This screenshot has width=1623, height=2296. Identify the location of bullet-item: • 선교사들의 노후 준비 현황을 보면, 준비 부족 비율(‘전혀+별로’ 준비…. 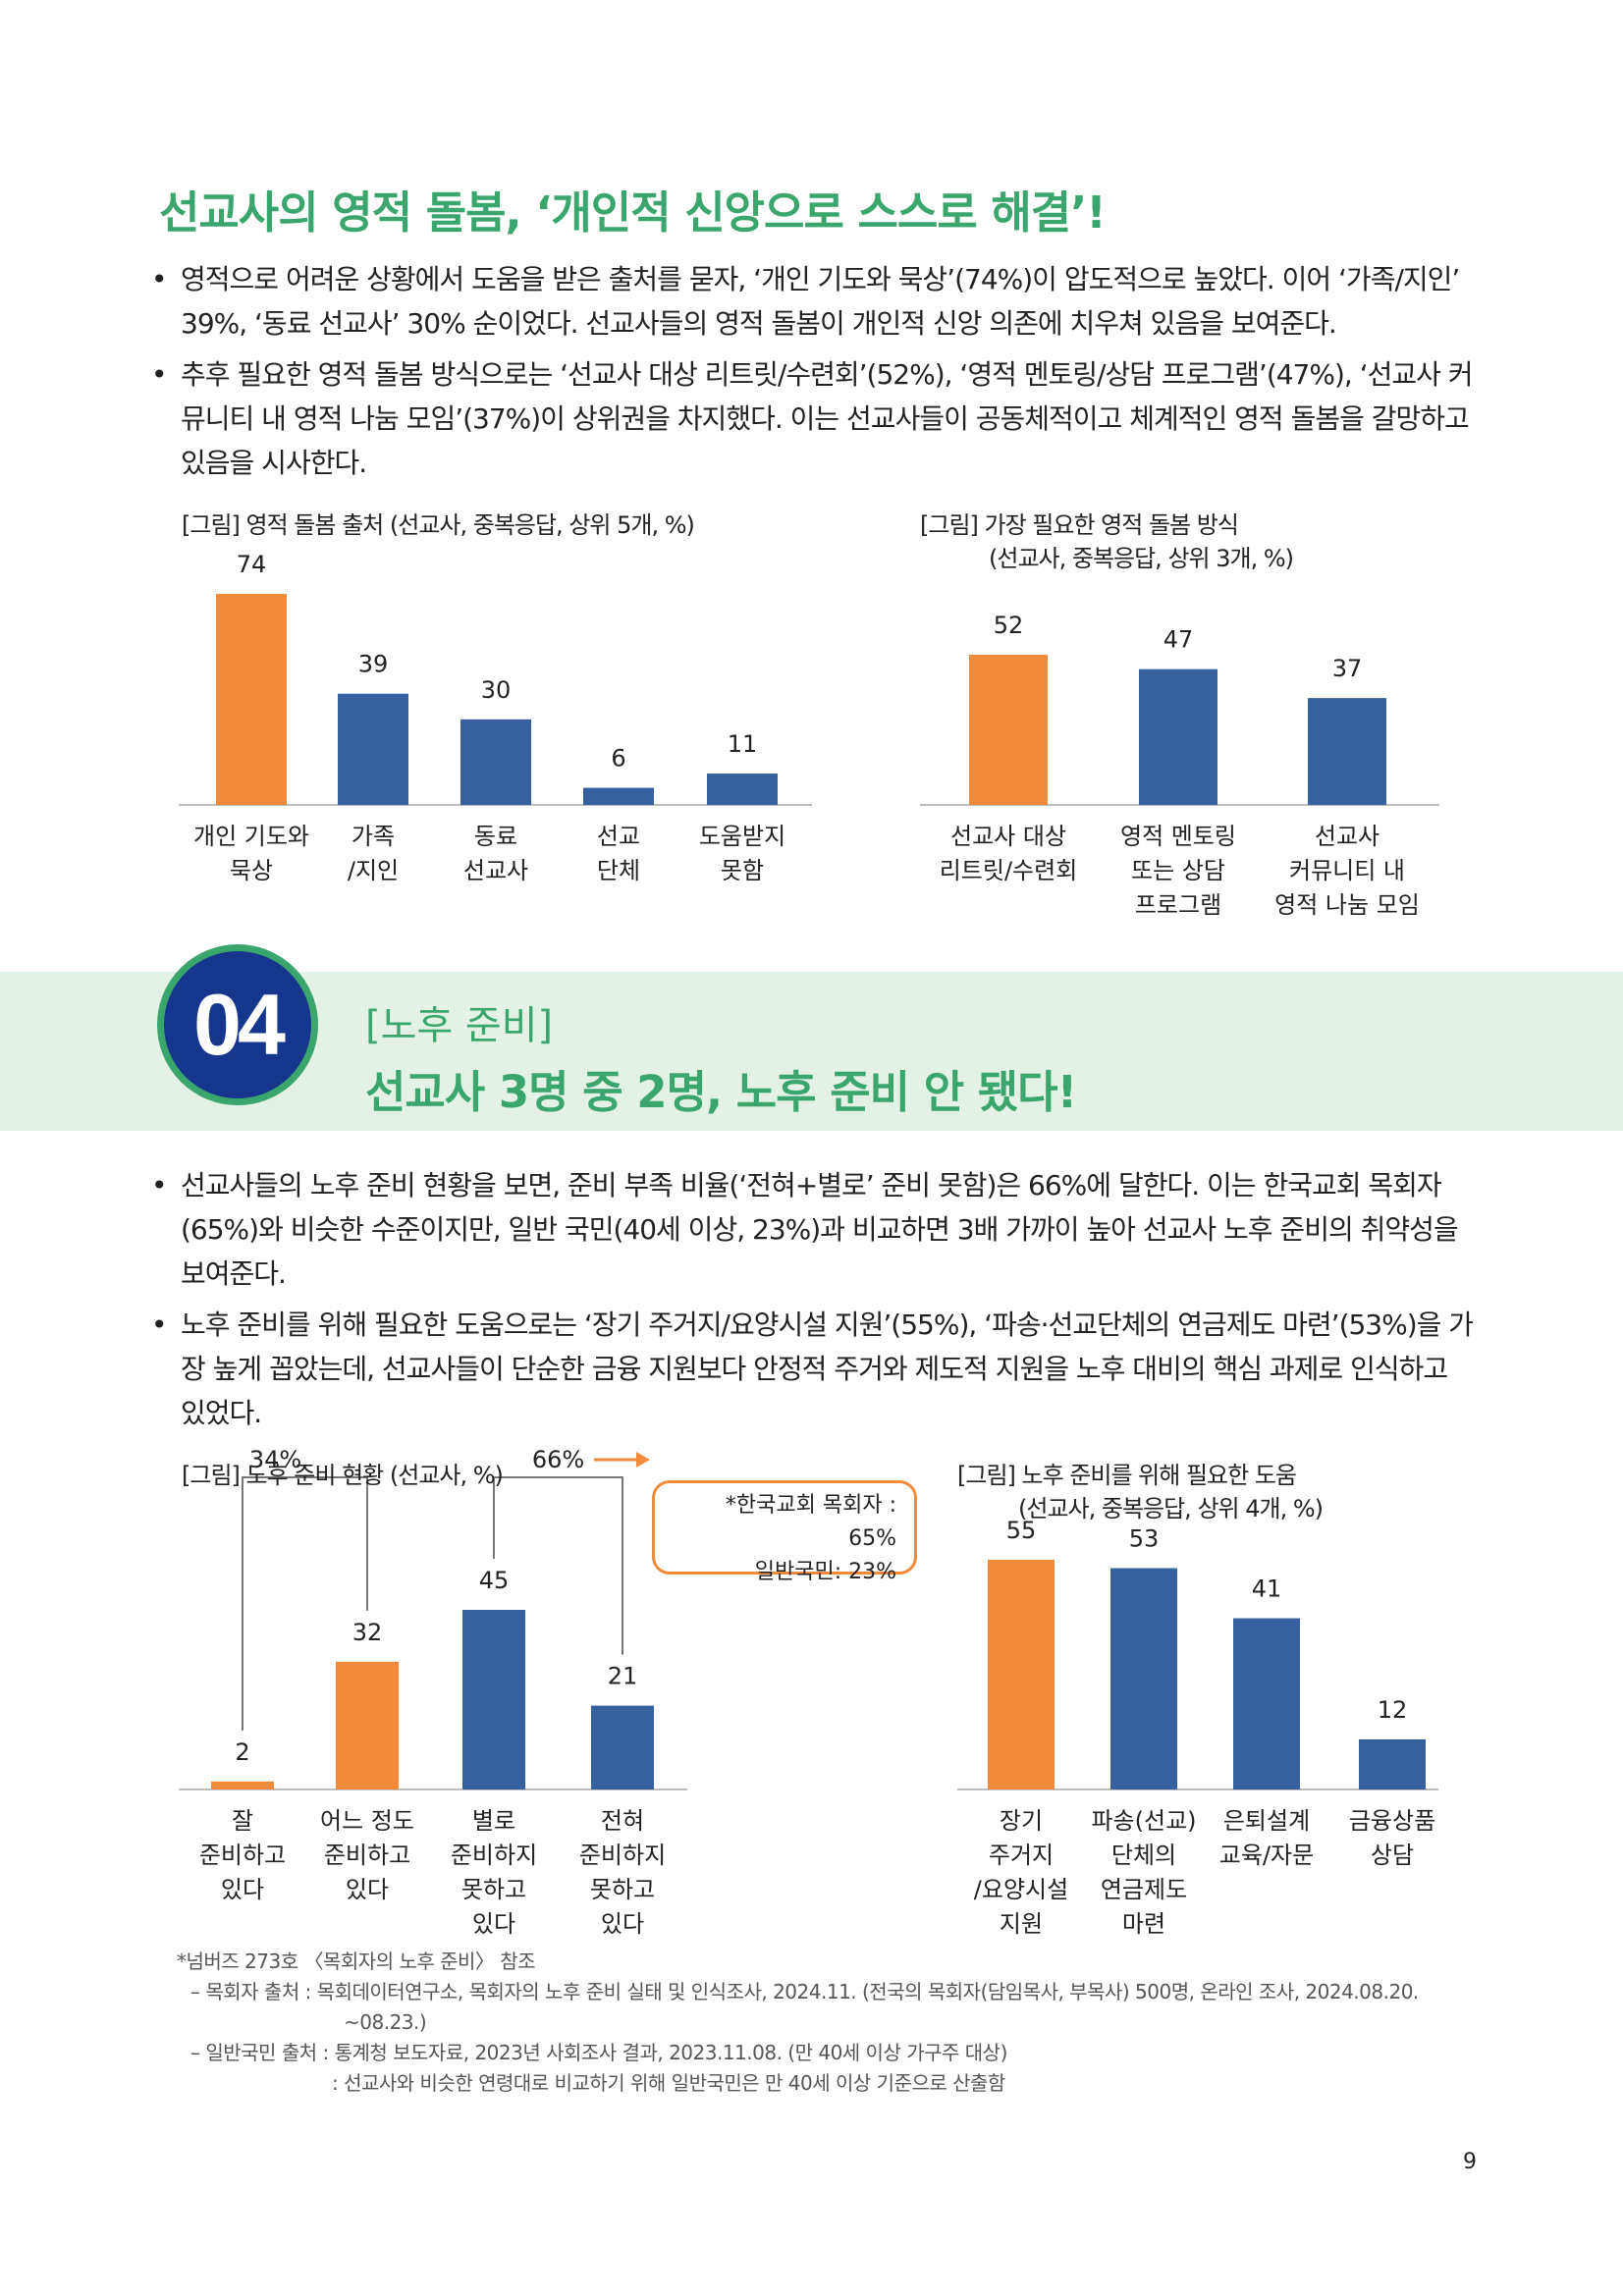
(805, 1229).